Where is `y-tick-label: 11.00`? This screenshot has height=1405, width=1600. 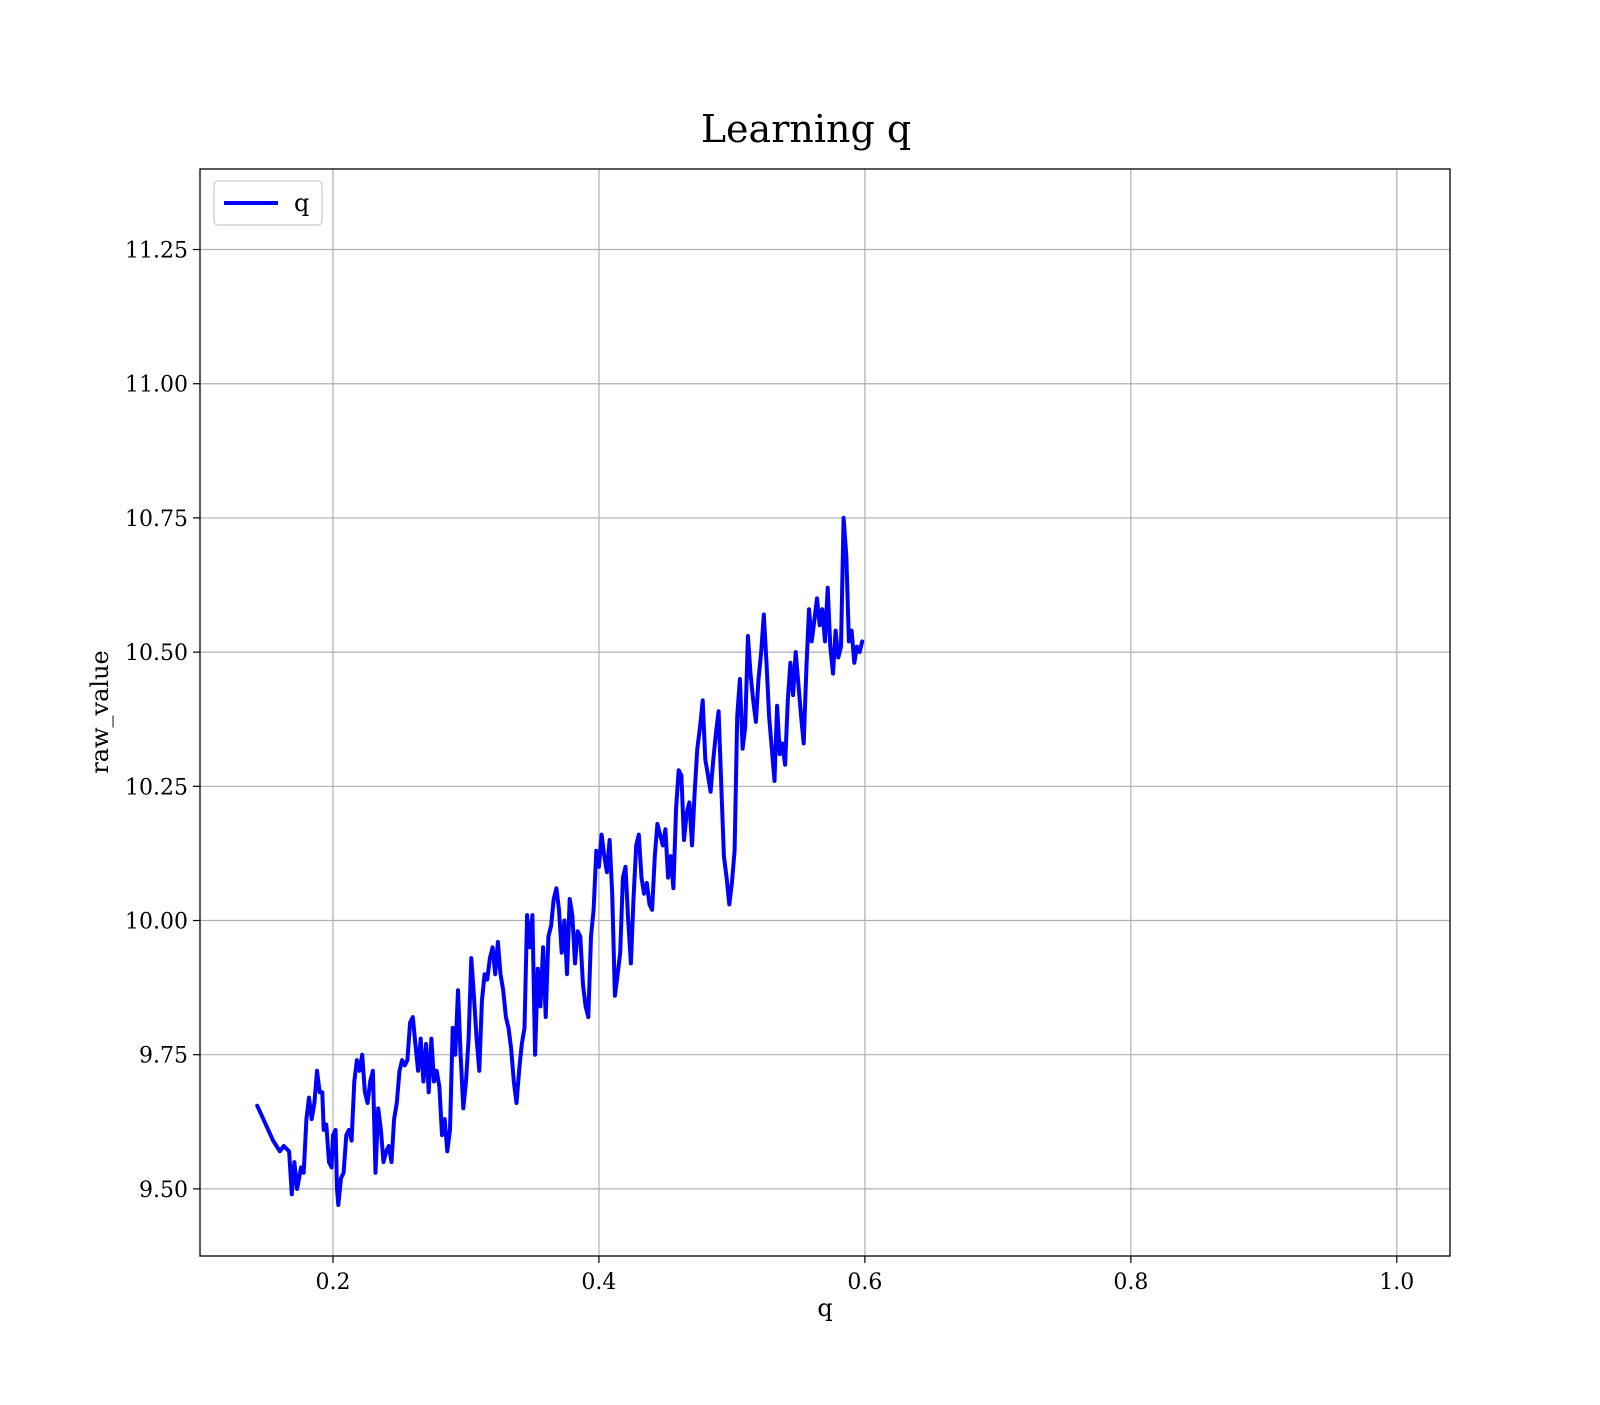 y-tick-label: 11.00 is located at coordinates (156, 385).